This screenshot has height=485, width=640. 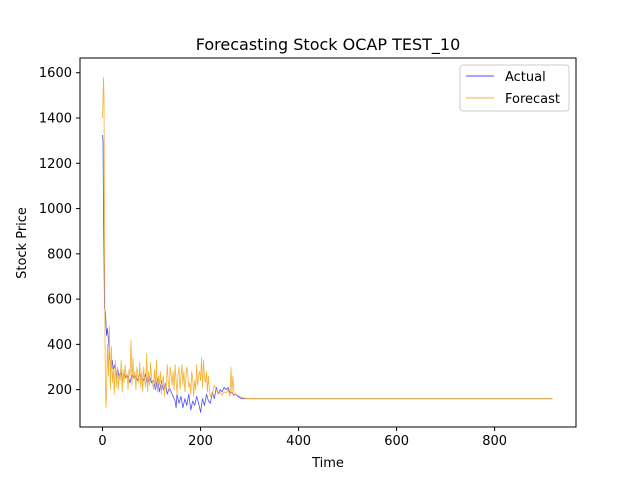 What do you see at coordinates (525, 77) in the screenshot?
I see `legend-label-actual: Actual` at bounding box center [525, 77].